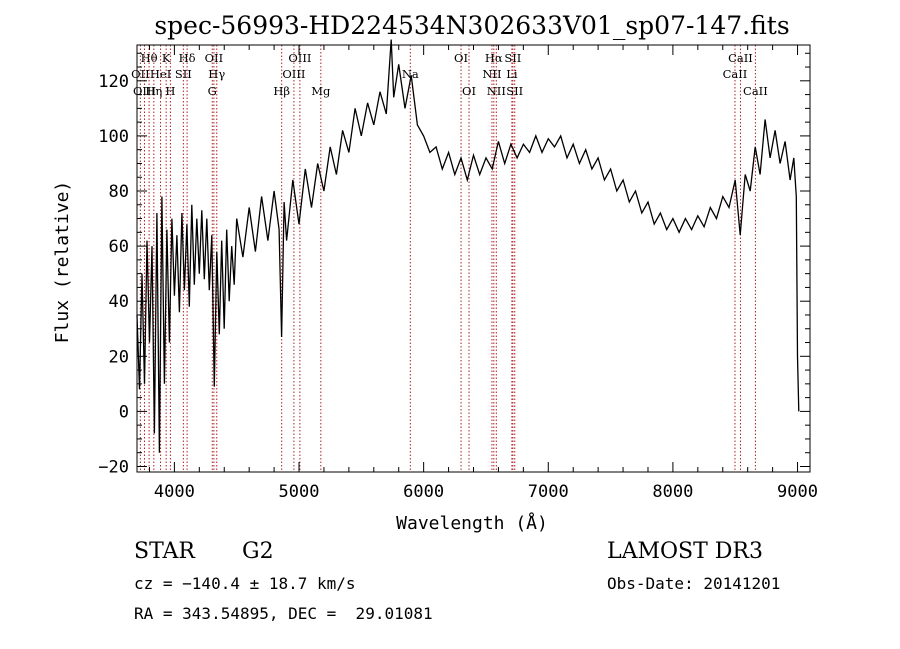  What do you see at coordinates (166, 58) in the screenshot?
I see `line-marker-label: K` at bounding box center [166, 58].